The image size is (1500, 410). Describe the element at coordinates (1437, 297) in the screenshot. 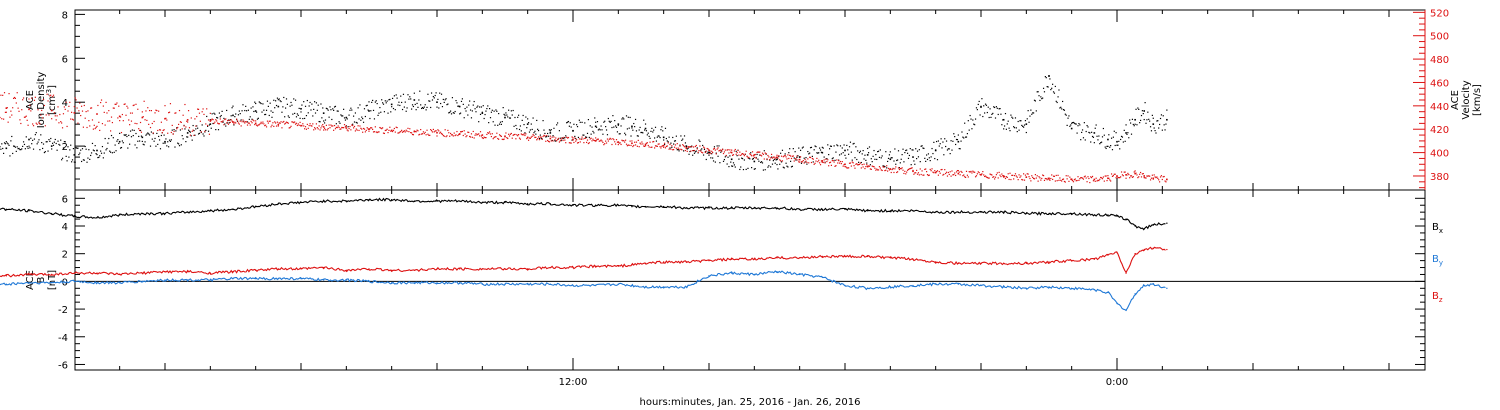

I see `legend-bz: Bz` at that location.